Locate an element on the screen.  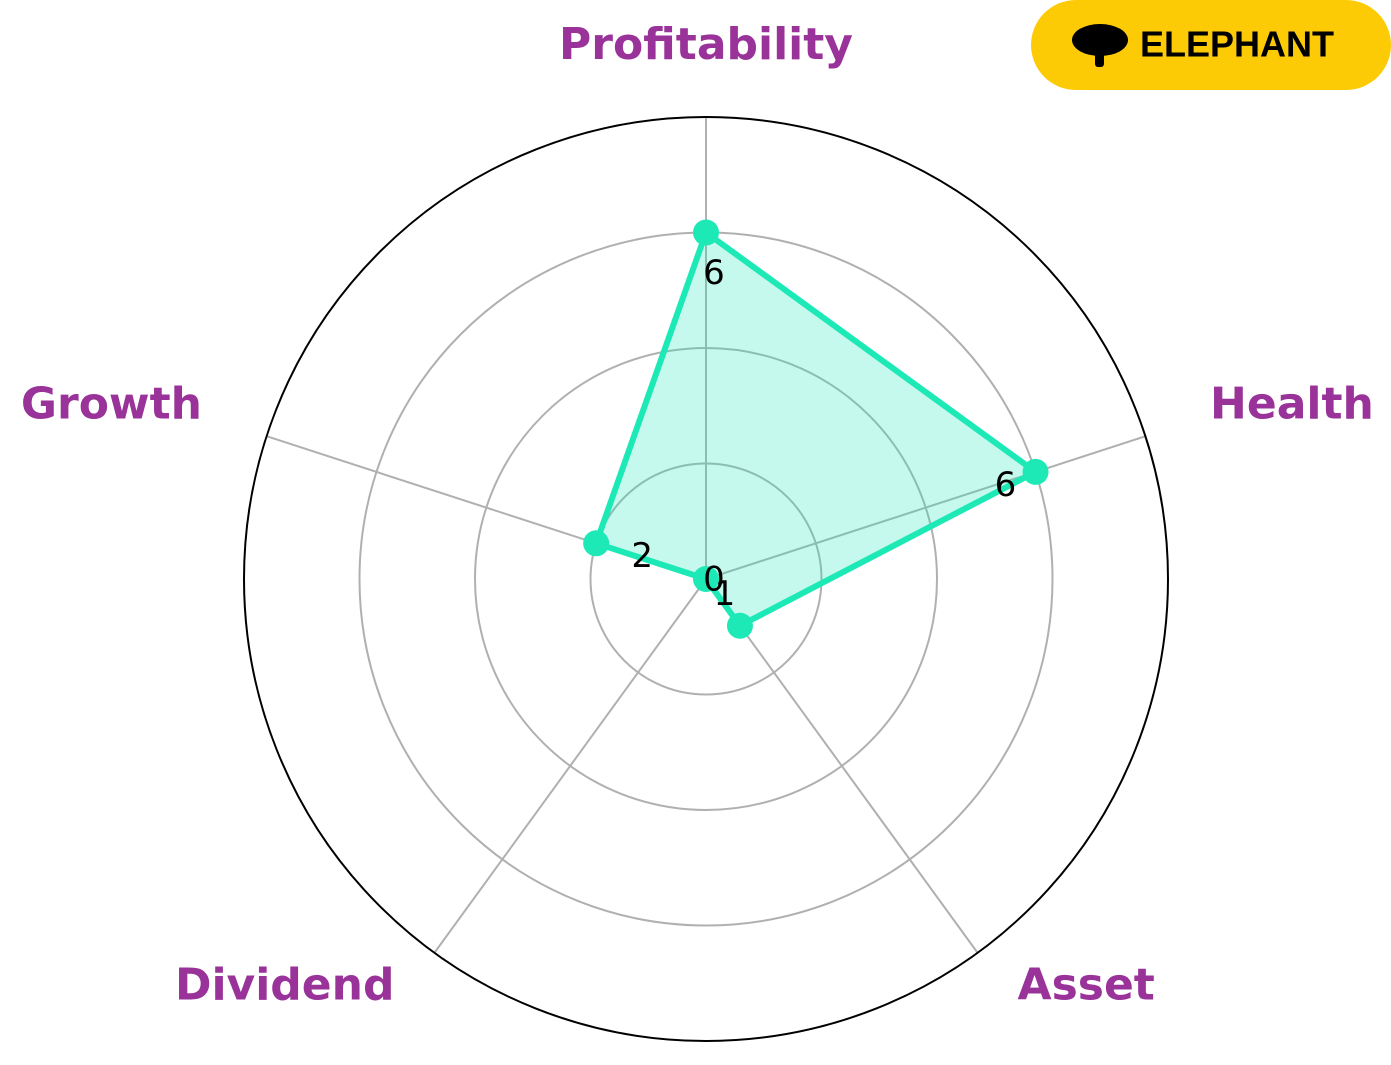
line is located at coordinates (816, 429).